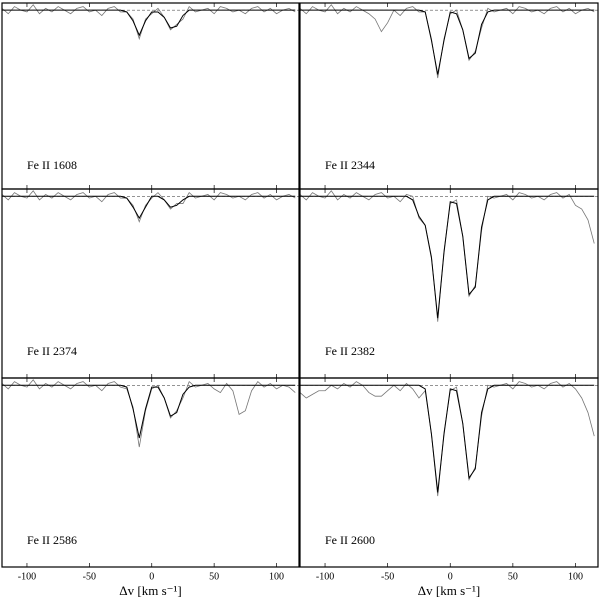  Describe the element at coordinates (52, 540) in the screenshot. I see `transition-label: Fe II 2586` at that location.